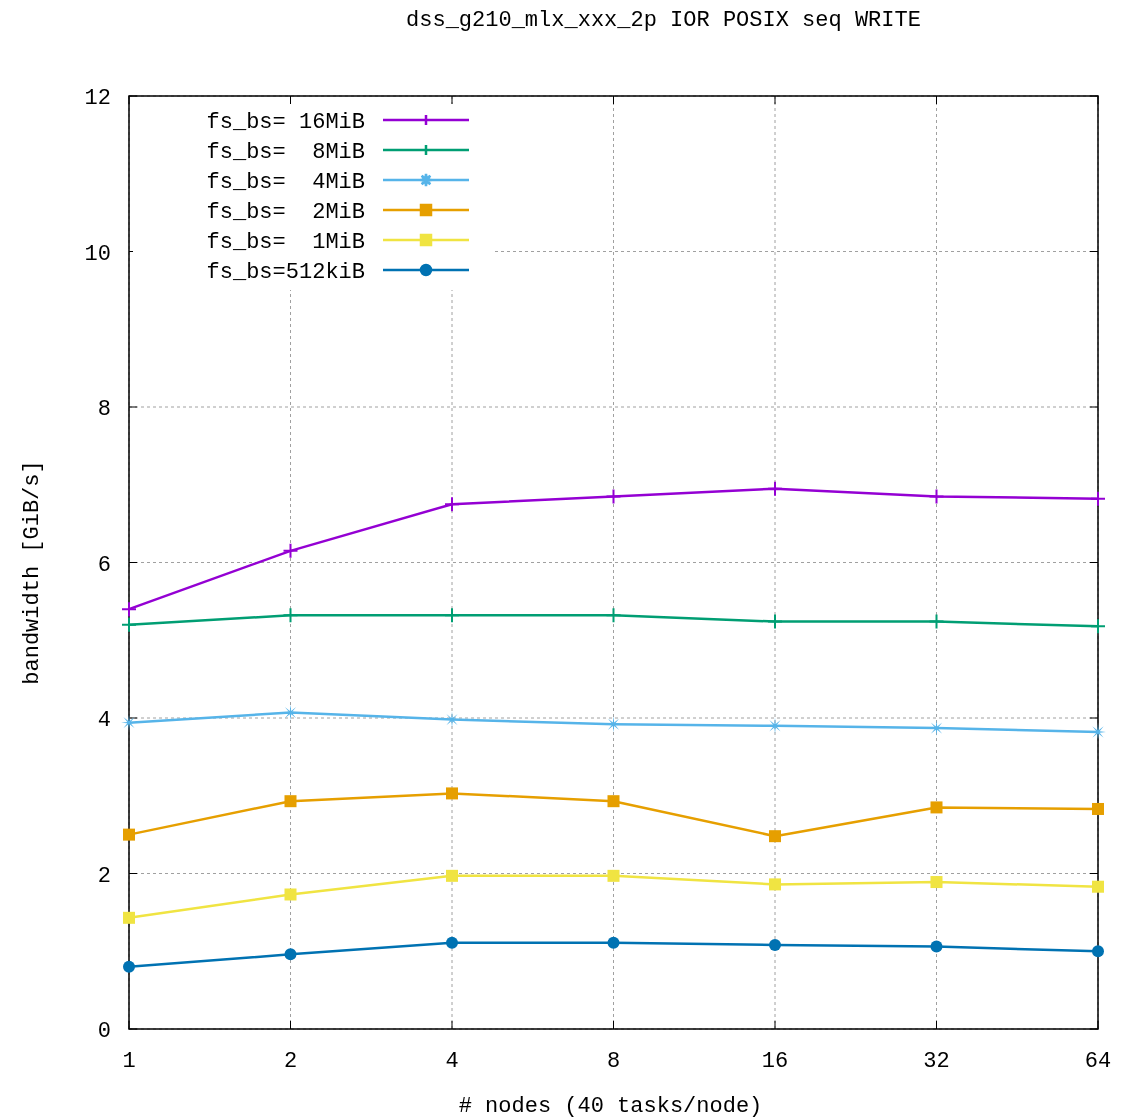 The image size is (1128, 1119). What do you see at coordinates (97, 254) in the screenshot?
I see `y-tick-label: 10` at bounding box center [97, 254].